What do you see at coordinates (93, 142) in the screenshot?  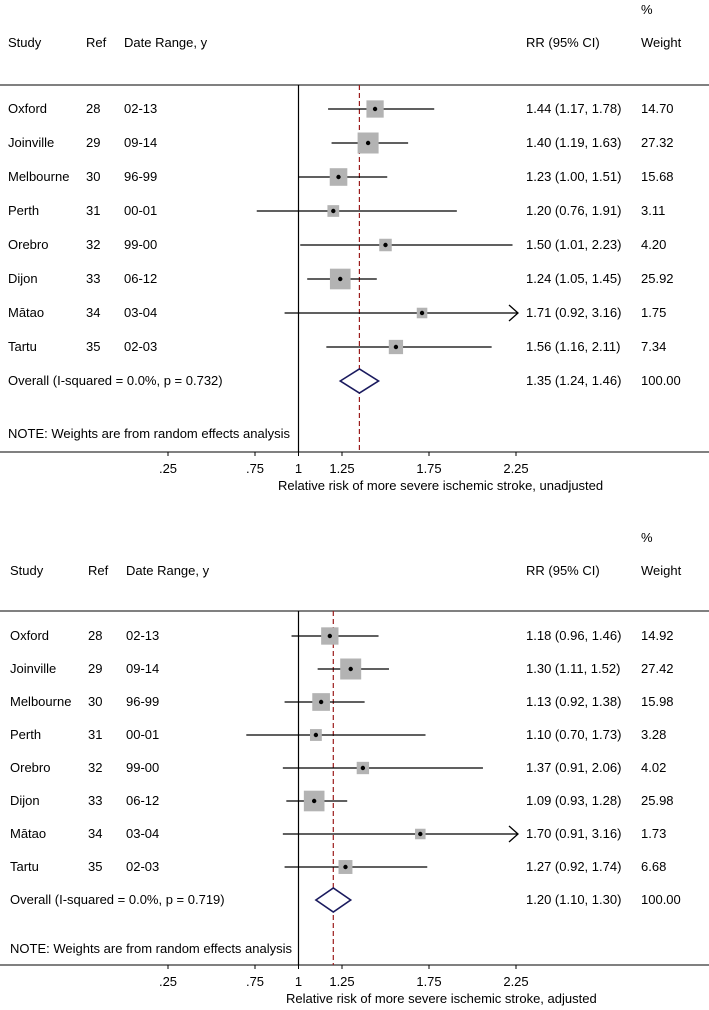 I see `study-ref: 29` at bounding box center [93, 142].